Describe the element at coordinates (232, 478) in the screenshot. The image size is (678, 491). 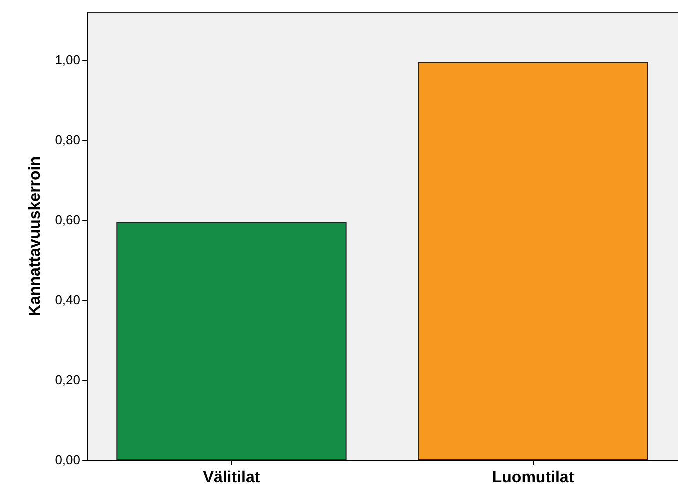
I see `x-tick-label: Välitilat` at that location.